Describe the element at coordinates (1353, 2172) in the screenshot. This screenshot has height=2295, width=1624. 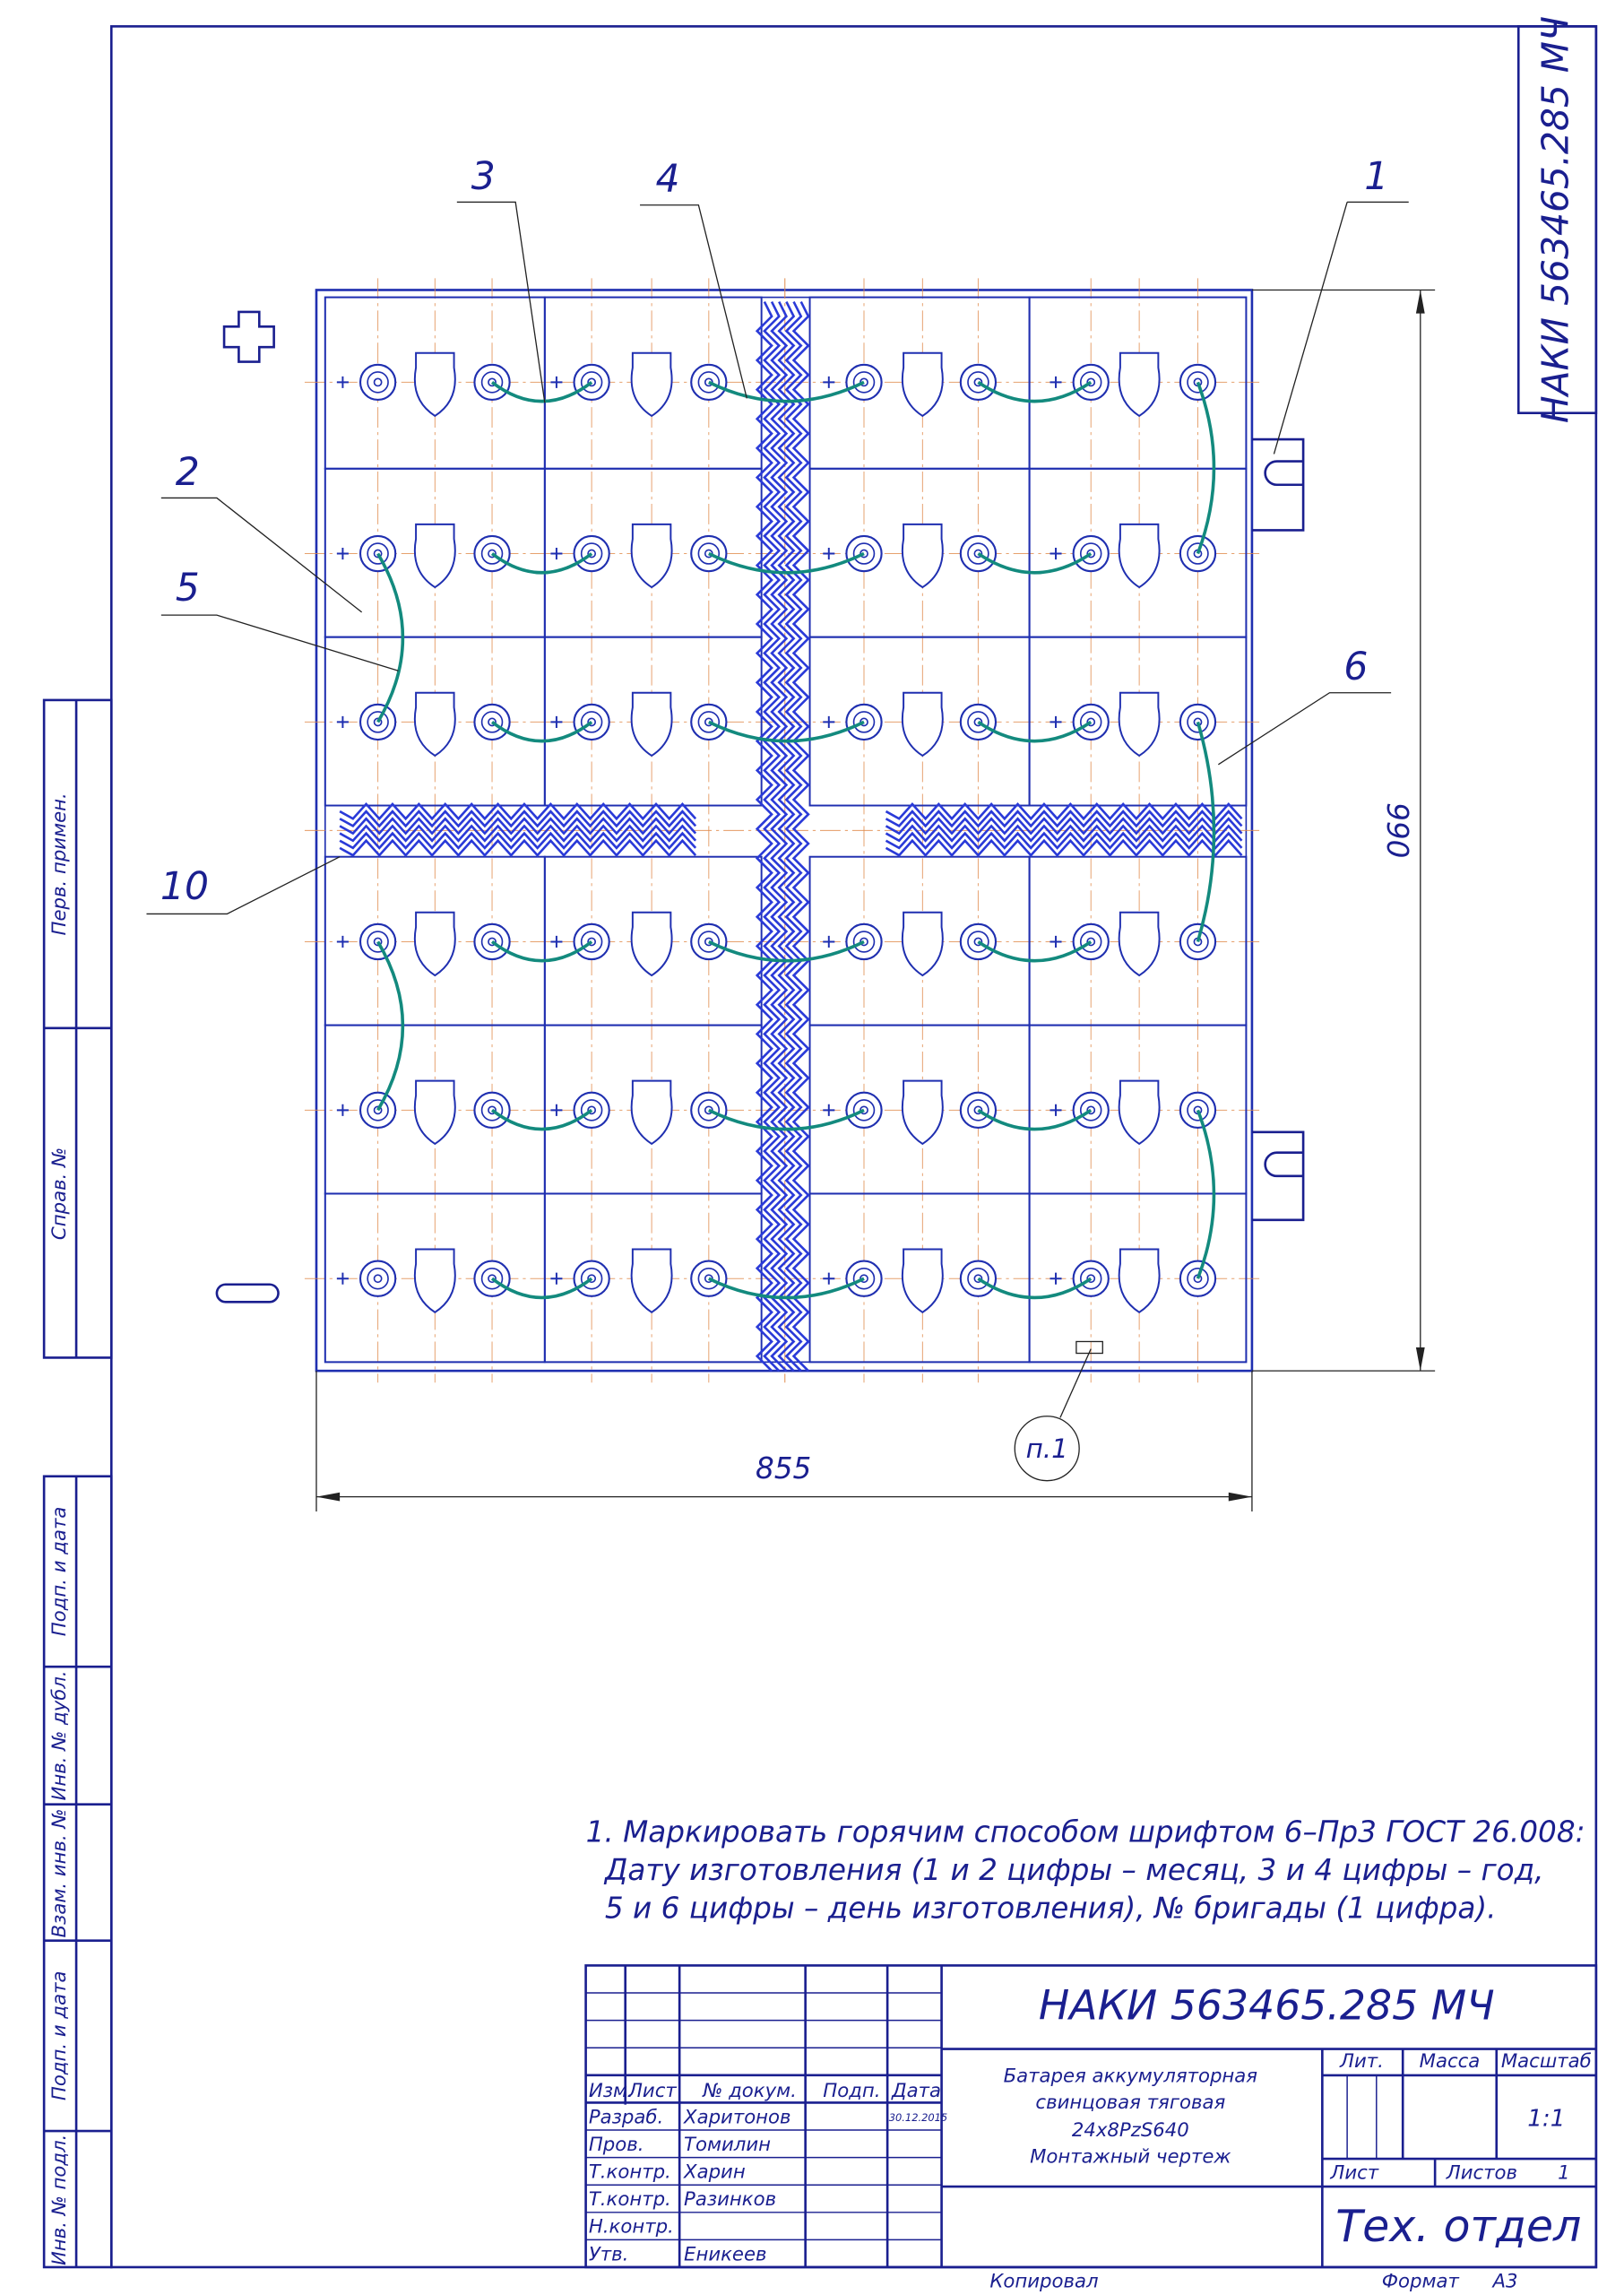
I see `sheet-label: Лист` at that location.